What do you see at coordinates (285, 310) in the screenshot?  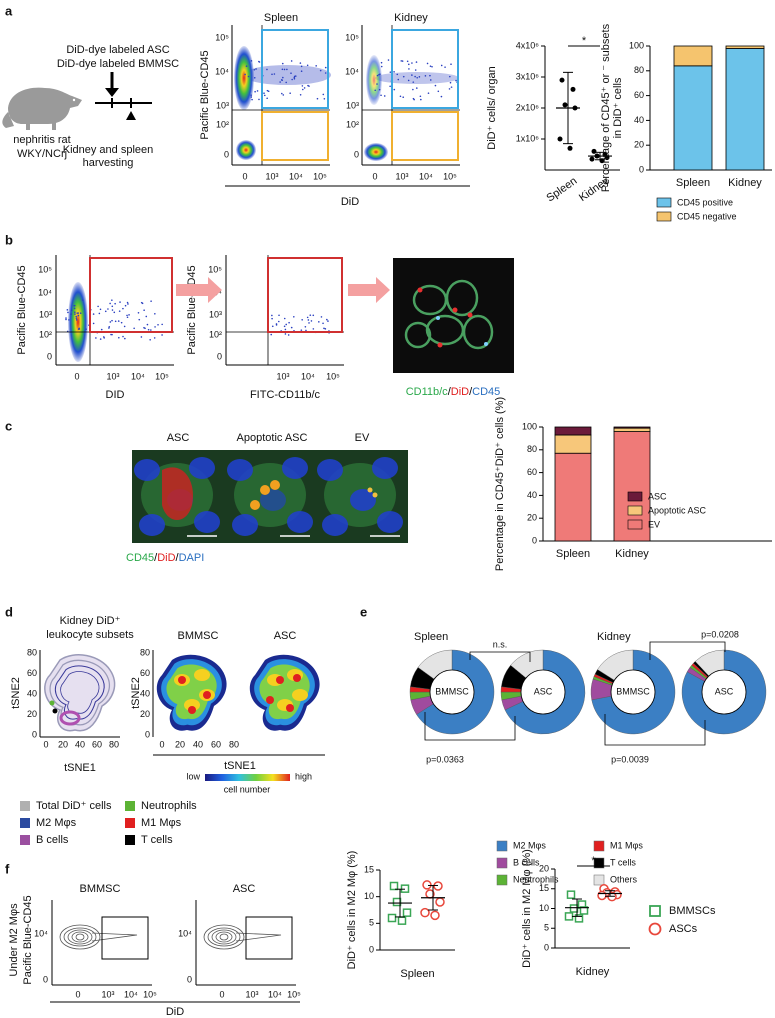 I see `flow-plot` at bounding box center [285, 310].